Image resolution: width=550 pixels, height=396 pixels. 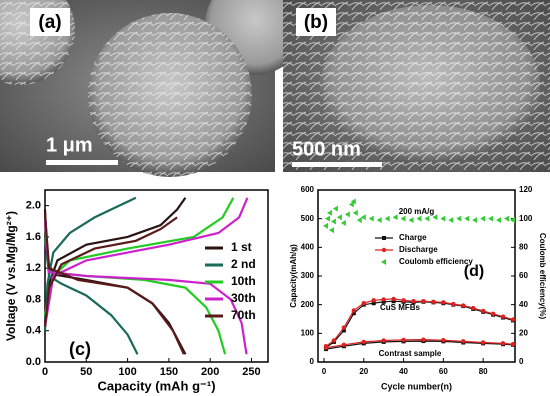 What do you see at coordinates (316, 22) in the screenshot?
I see `panel-label: (b)` at bounding box center [316, 22].